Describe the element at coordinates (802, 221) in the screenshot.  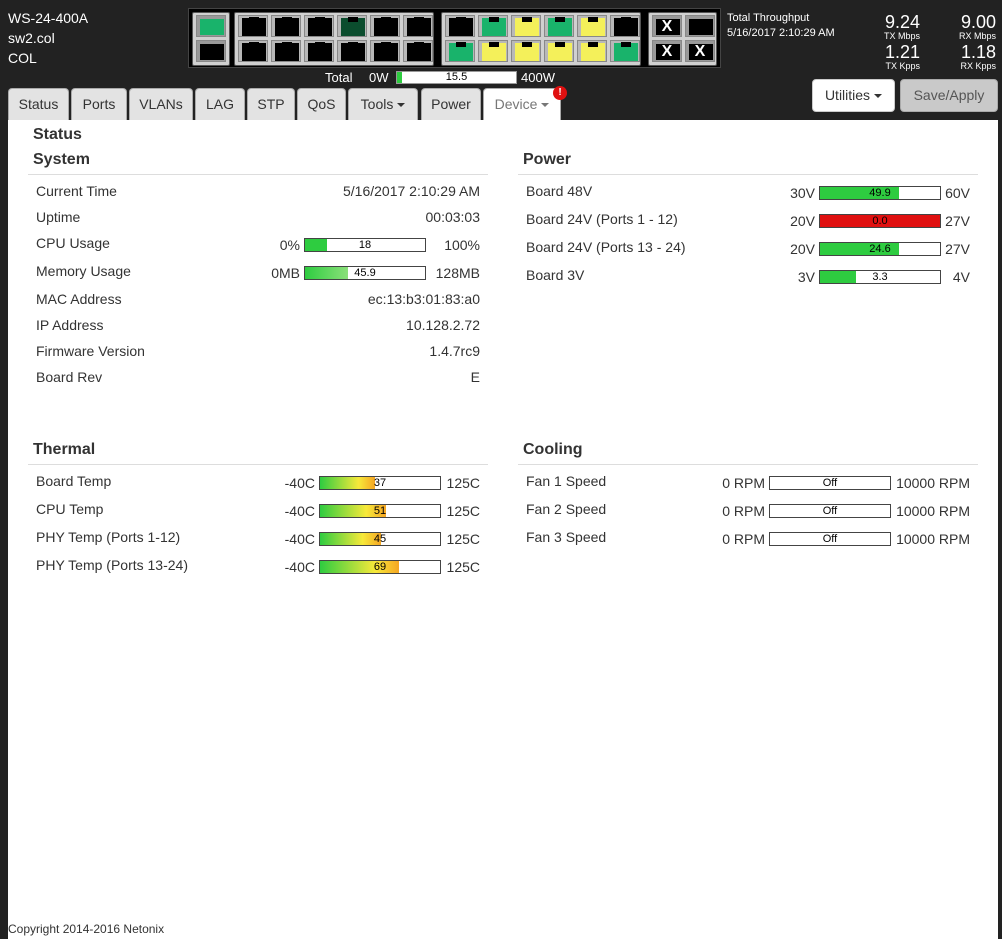
I see `power-row-min: 20V` at that location.